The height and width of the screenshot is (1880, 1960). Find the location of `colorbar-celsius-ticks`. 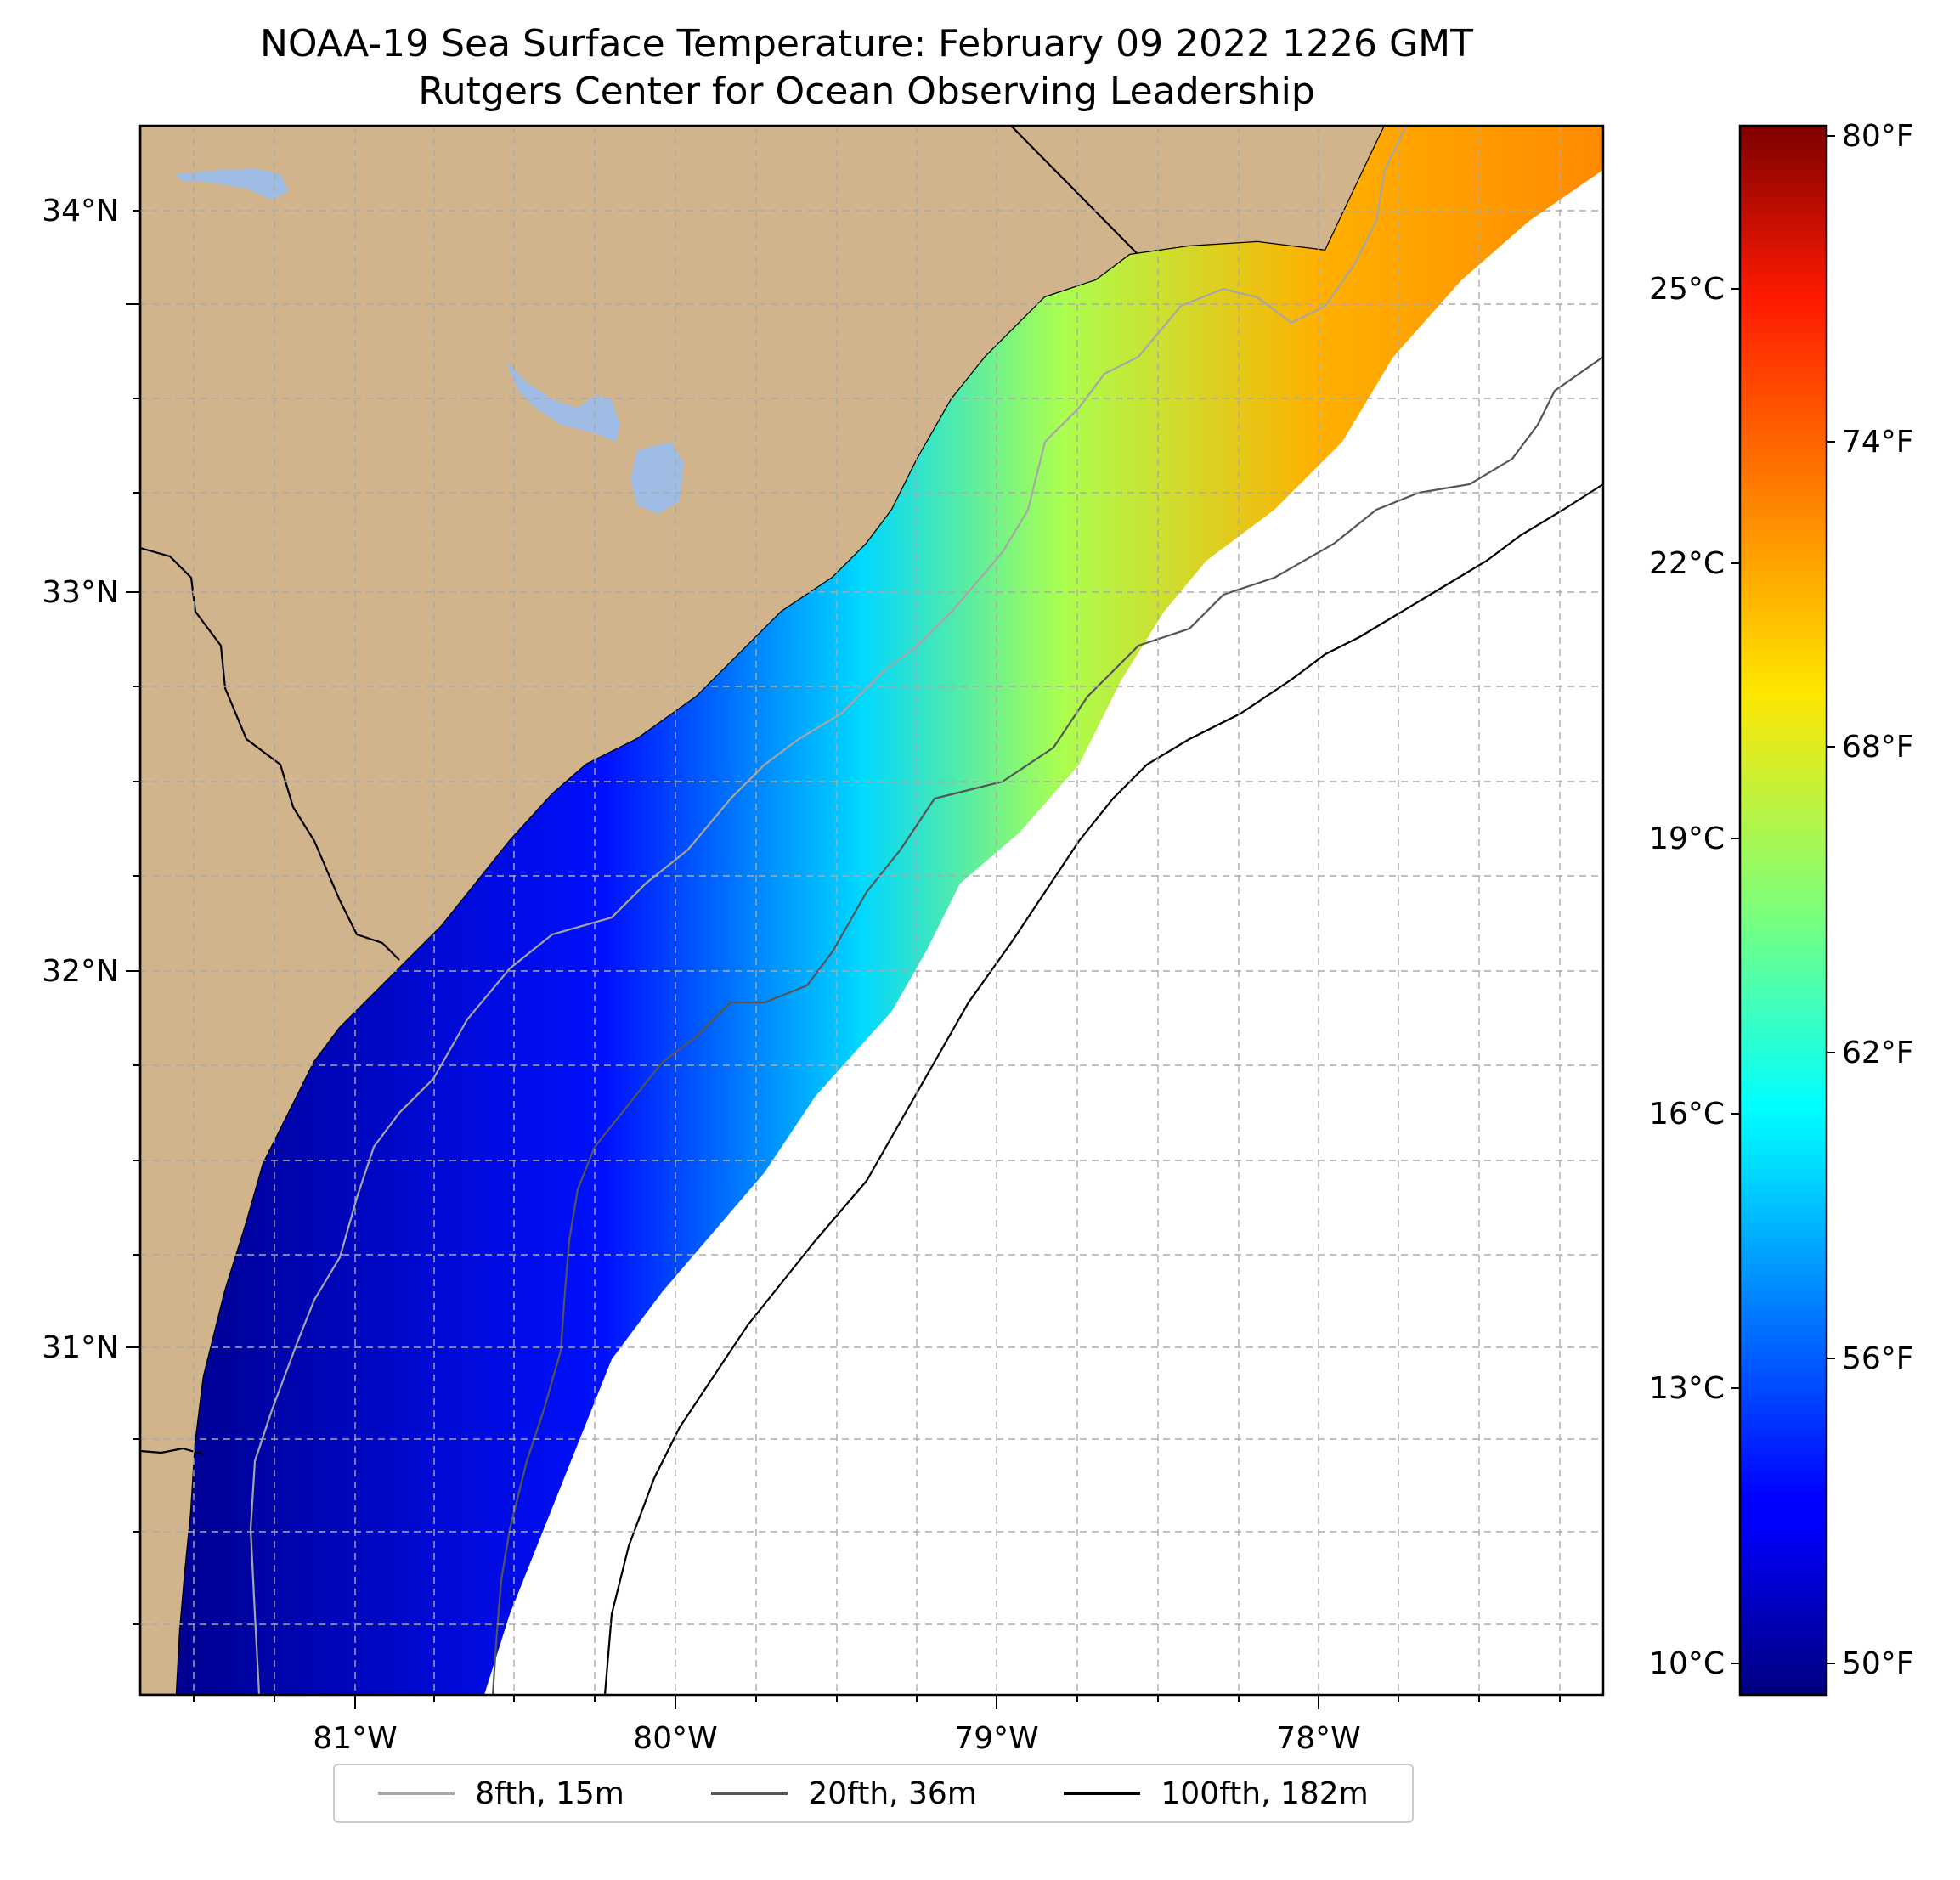

colorbar-celsius-ticks is located at coordinates (1736, 976).